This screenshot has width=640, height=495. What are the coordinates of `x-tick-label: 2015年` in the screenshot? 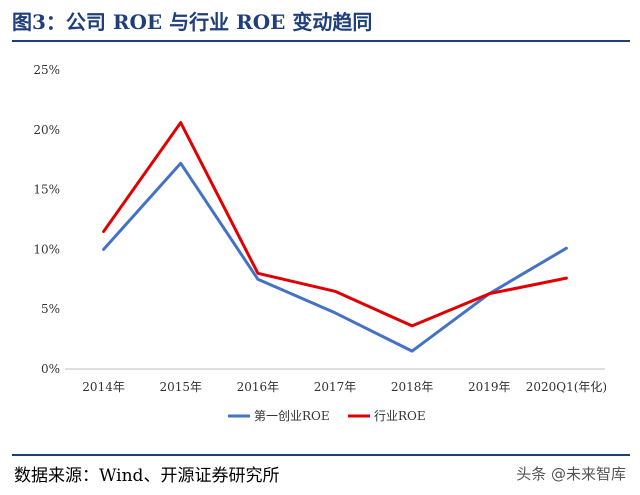 It's located at (180, 387).